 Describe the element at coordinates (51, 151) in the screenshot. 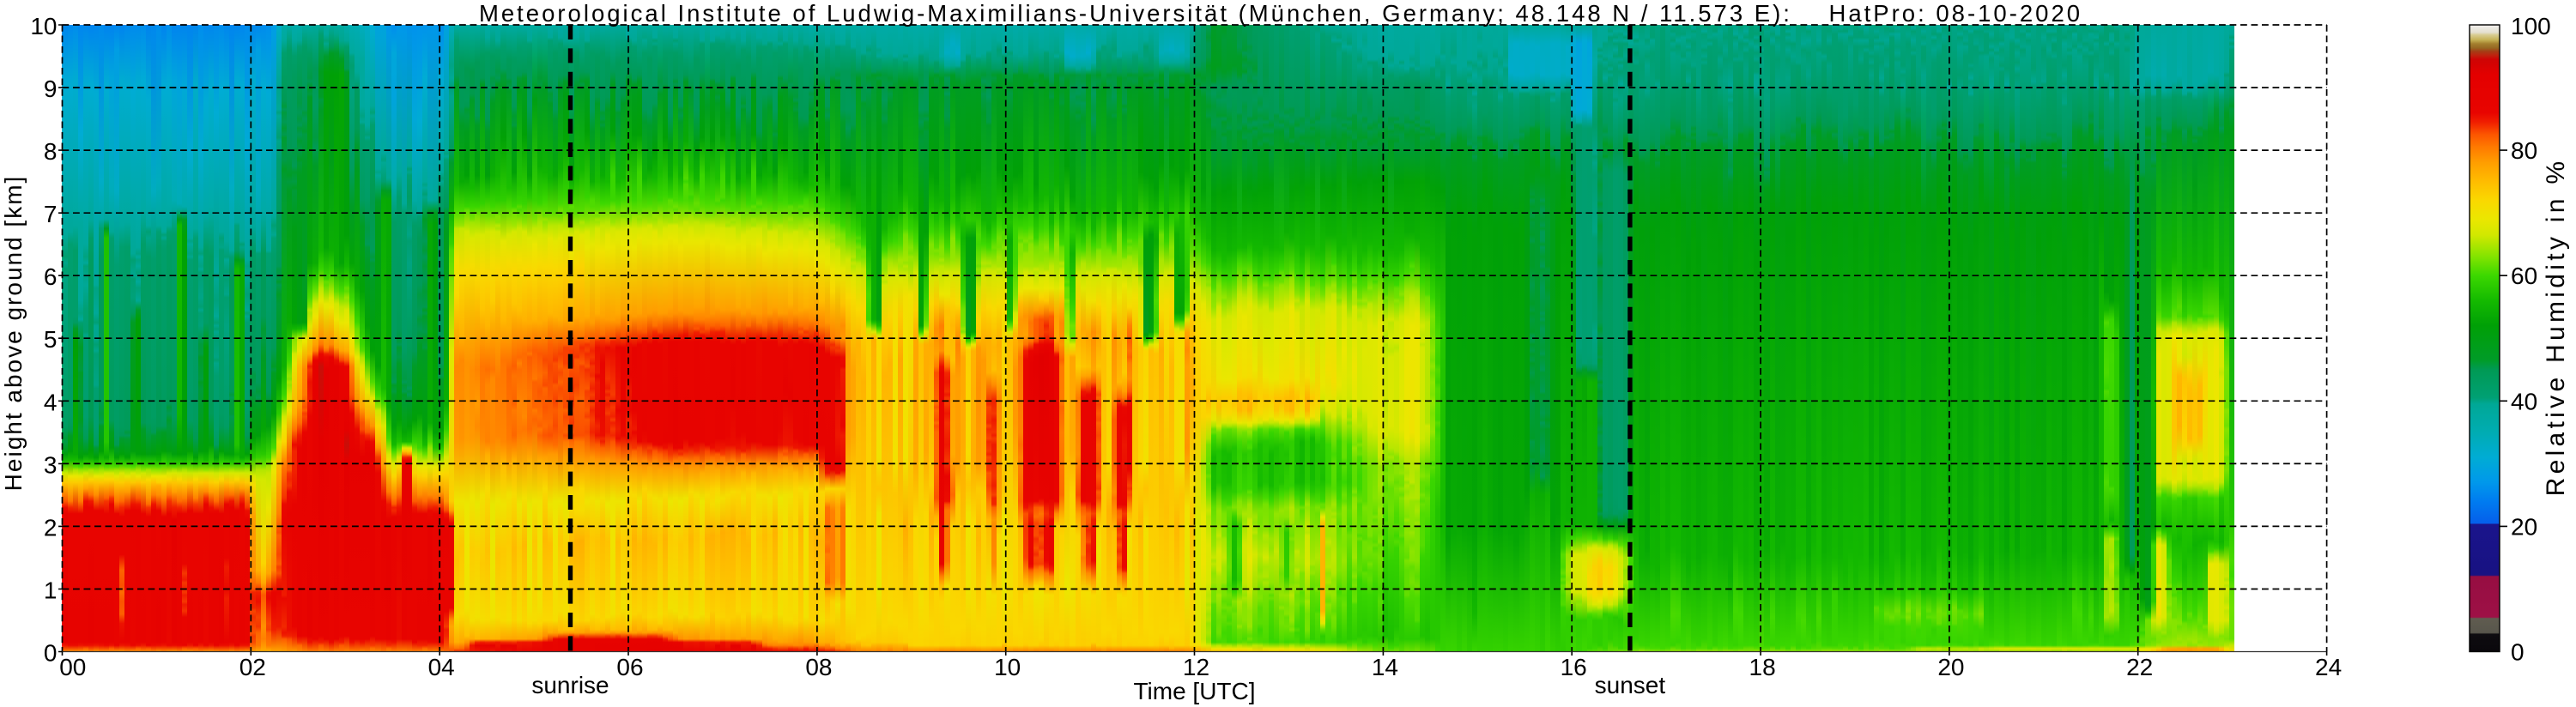

I see `svg-text: 8` at that location.